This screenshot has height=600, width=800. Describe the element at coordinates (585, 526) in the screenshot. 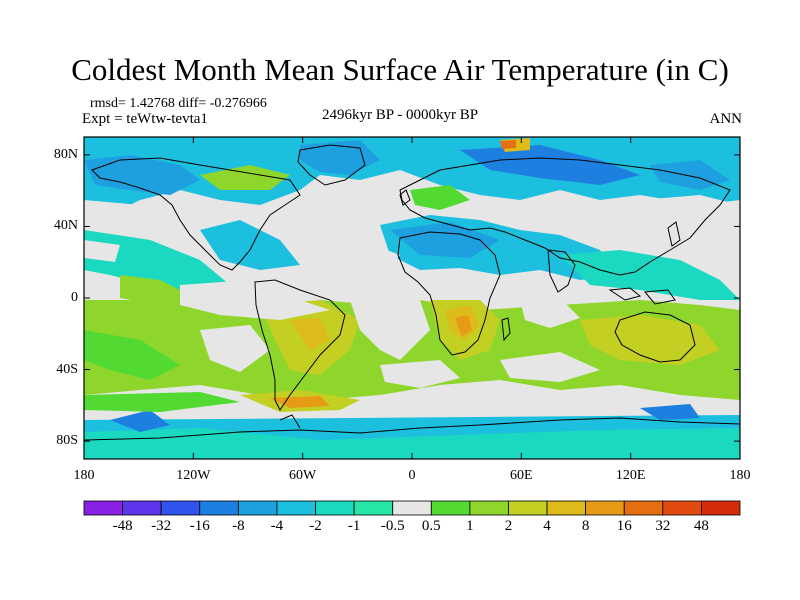

I see `colorbar-label: 8` at that location.